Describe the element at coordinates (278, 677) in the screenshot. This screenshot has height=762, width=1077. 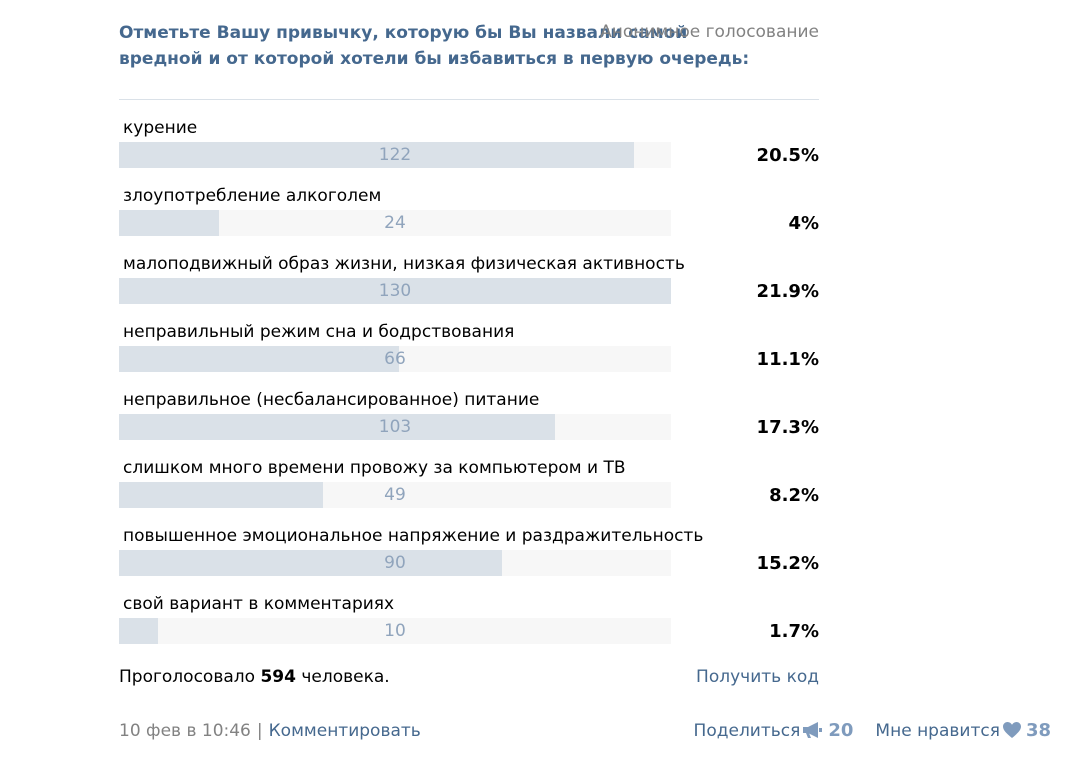
I see `voted-count: 594` at that location.